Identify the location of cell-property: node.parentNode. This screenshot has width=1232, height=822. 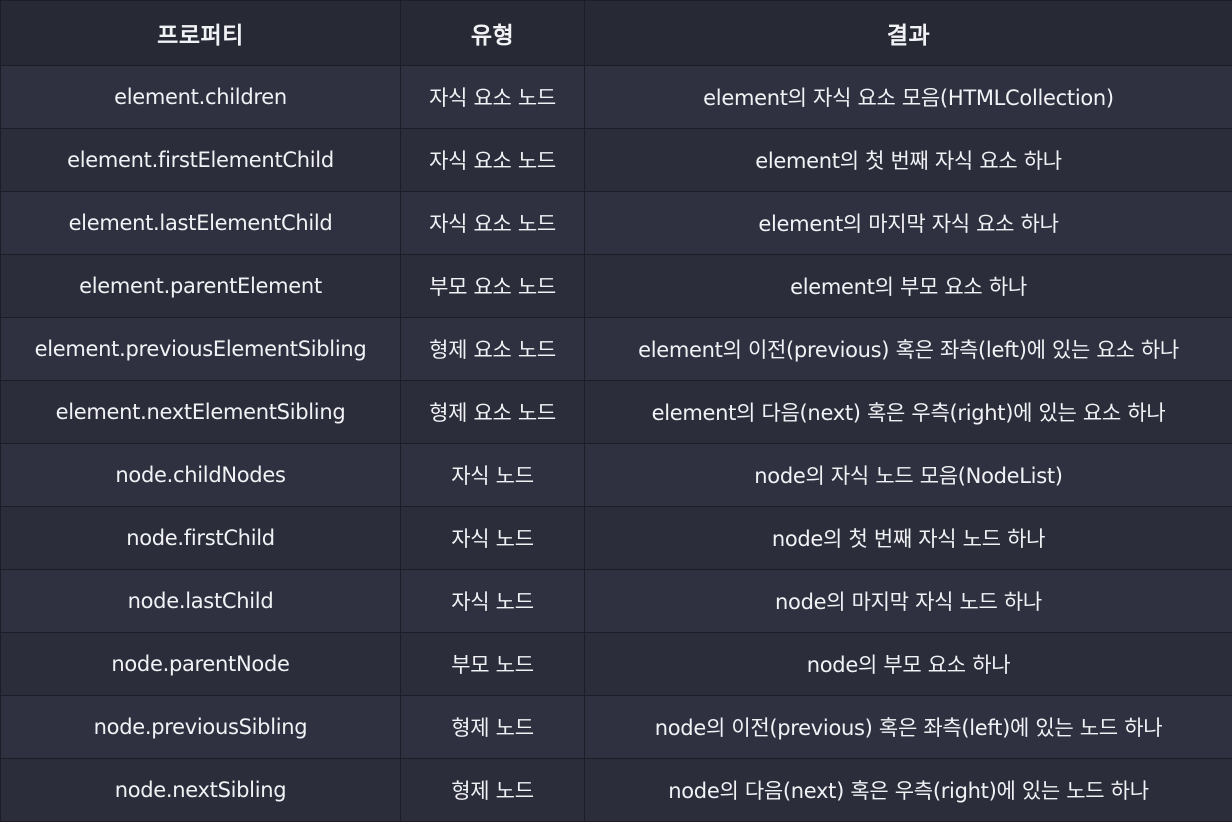
(200, 664).